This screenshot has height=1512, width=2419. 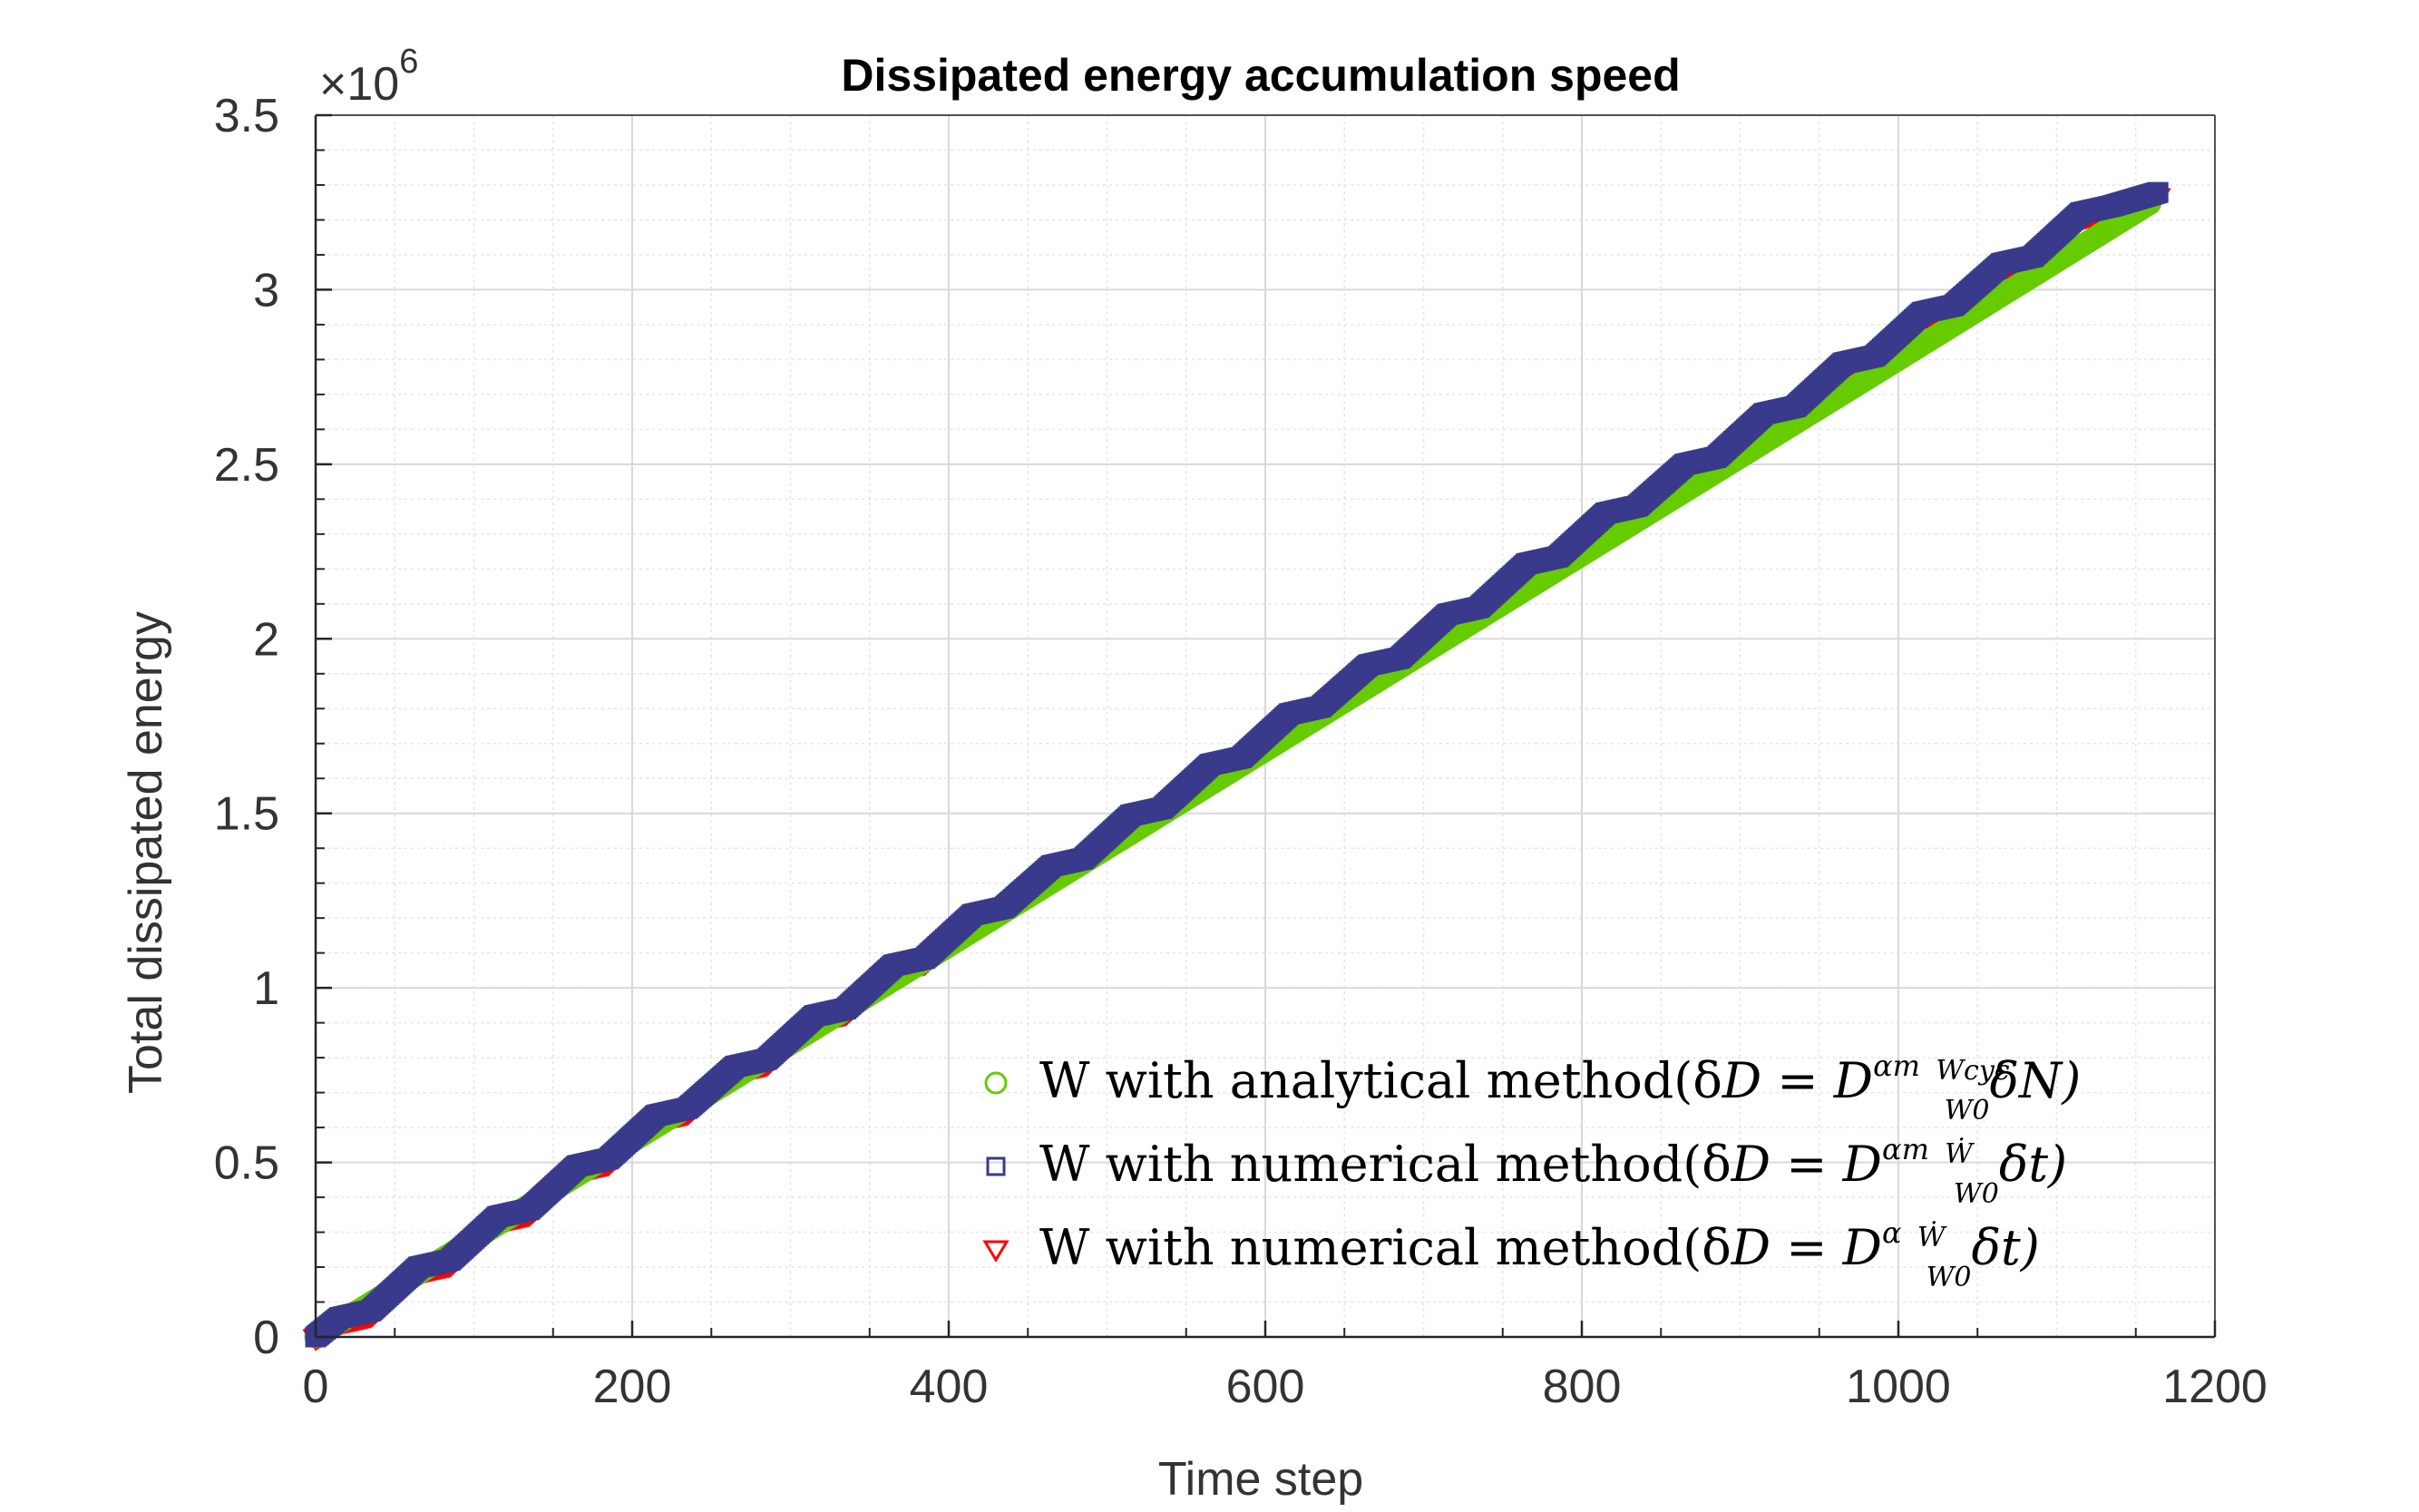 I want to click on x-tick-label: 800, so click(x=1583, y=1387).